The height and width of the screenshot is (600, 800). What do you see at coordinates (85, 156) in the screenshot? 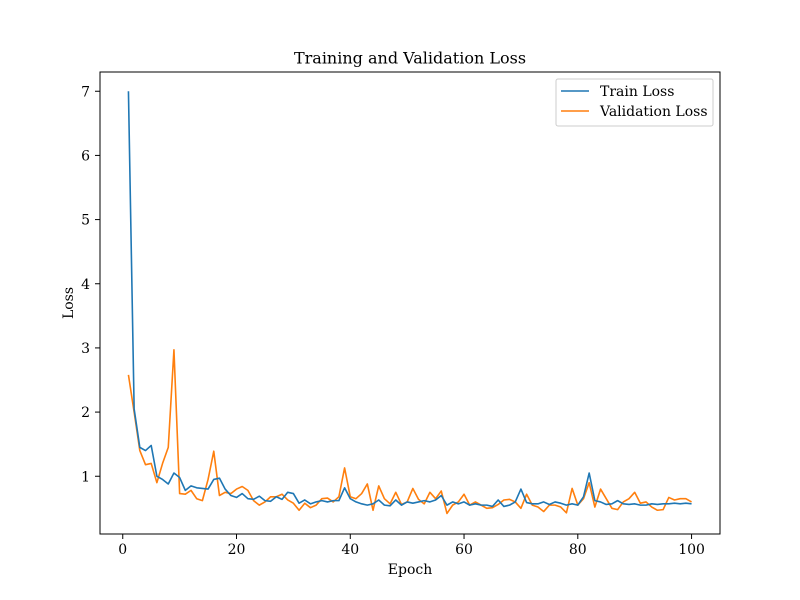
I see `y-tick-label: 6` at bounding box center [85, 156].